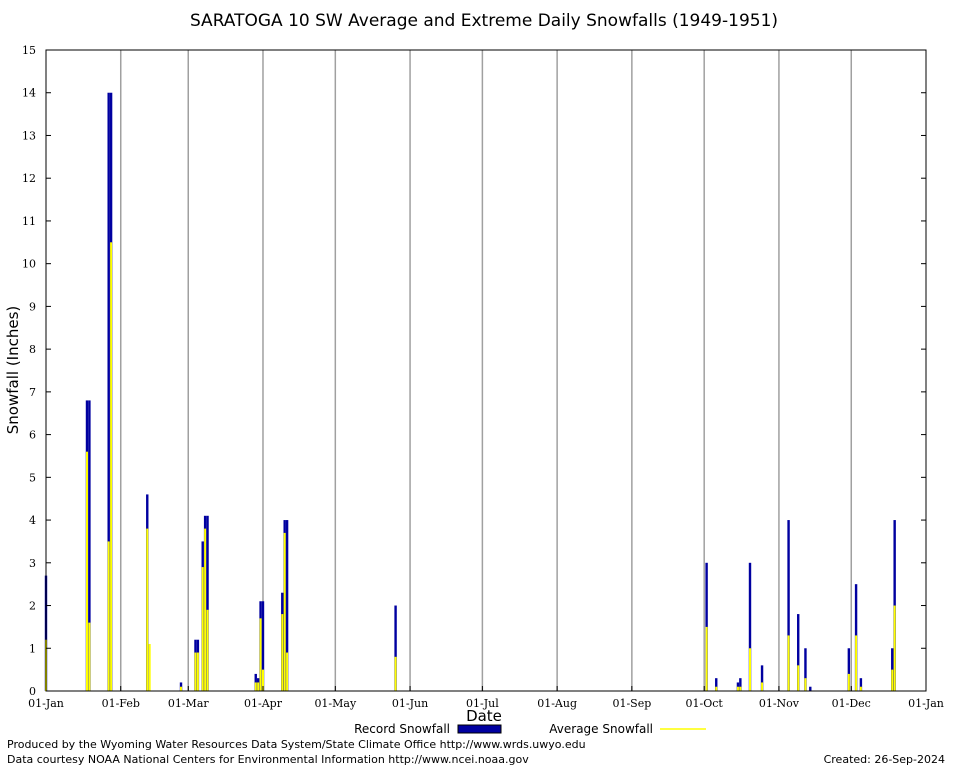 The height and width of the screenshot is (768, 954). What do you see at coordinates (32, 477) in the screenshot?
I see `y-tick-label: 5` at bounding box center [32, 477].